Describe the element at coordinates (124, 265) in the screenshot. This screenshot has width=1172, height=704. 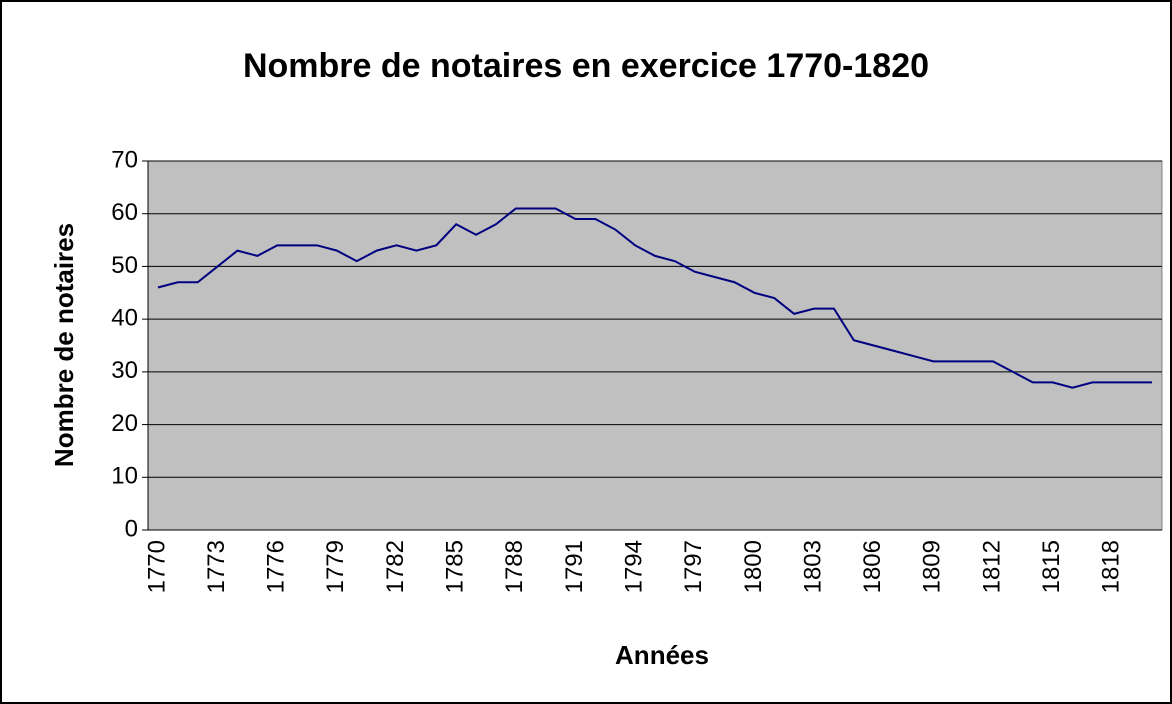
I see `y-tick-label: 50` at that location.